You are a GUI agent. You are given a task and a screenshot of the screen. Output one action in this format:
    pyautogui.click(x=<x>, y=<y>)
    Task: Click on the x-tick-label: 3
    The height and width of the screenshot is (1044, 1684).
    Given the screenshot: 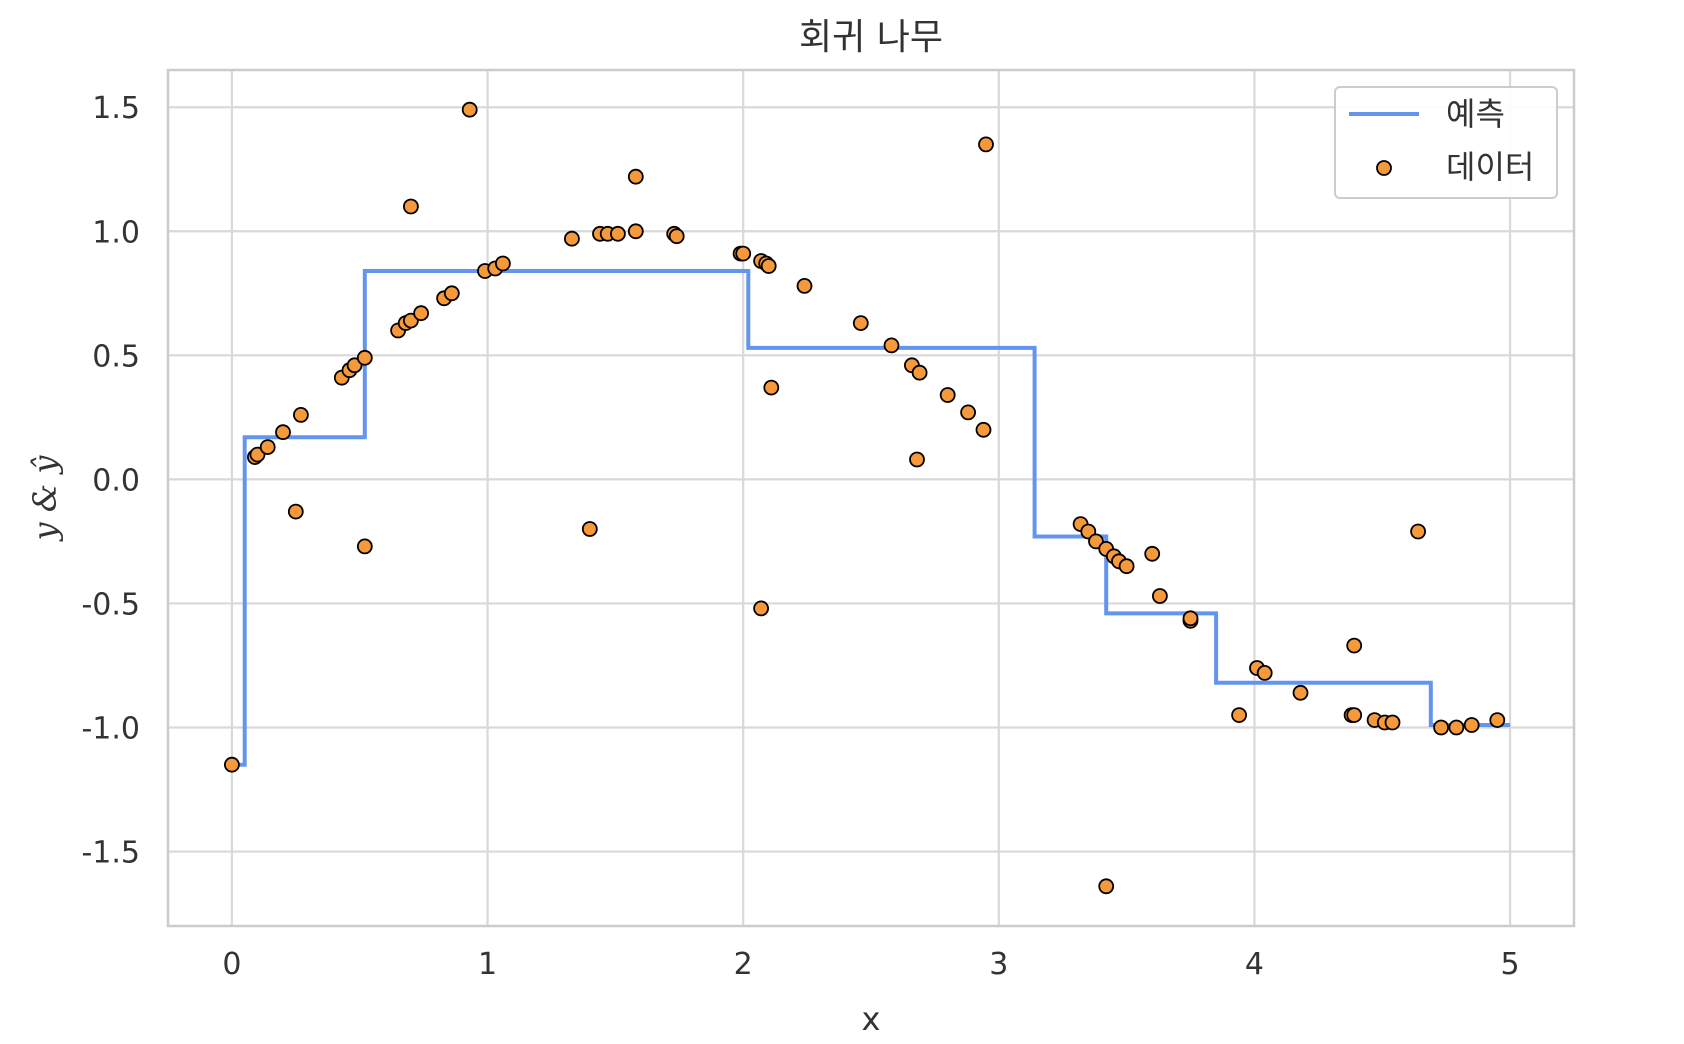 What is the action you would take?
    pyautogui.click(x=998, y=964)
    